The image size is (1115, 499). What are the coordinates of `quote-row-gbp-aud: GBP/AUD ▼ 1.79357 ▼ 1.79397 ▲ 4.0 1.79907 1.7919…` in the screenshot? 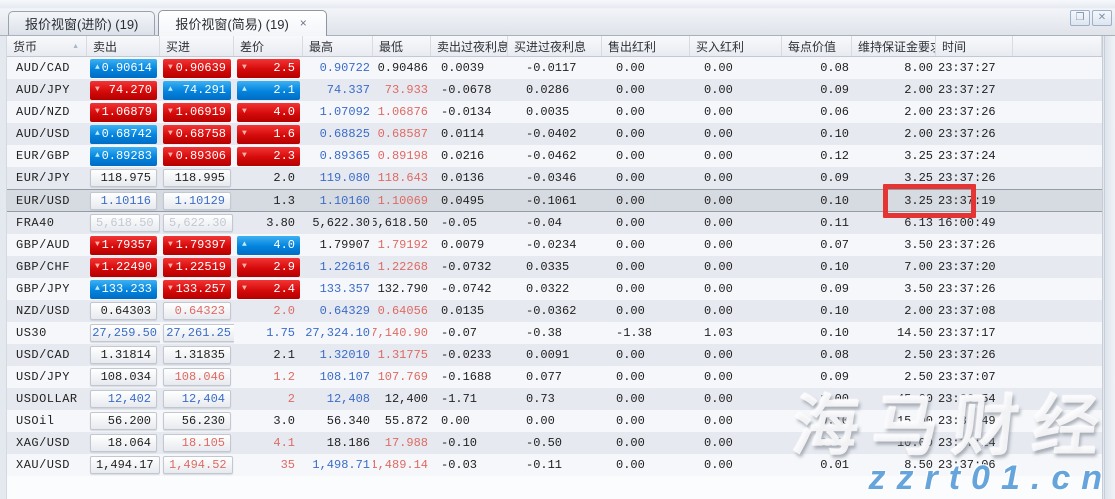 It's located at (554, 245).